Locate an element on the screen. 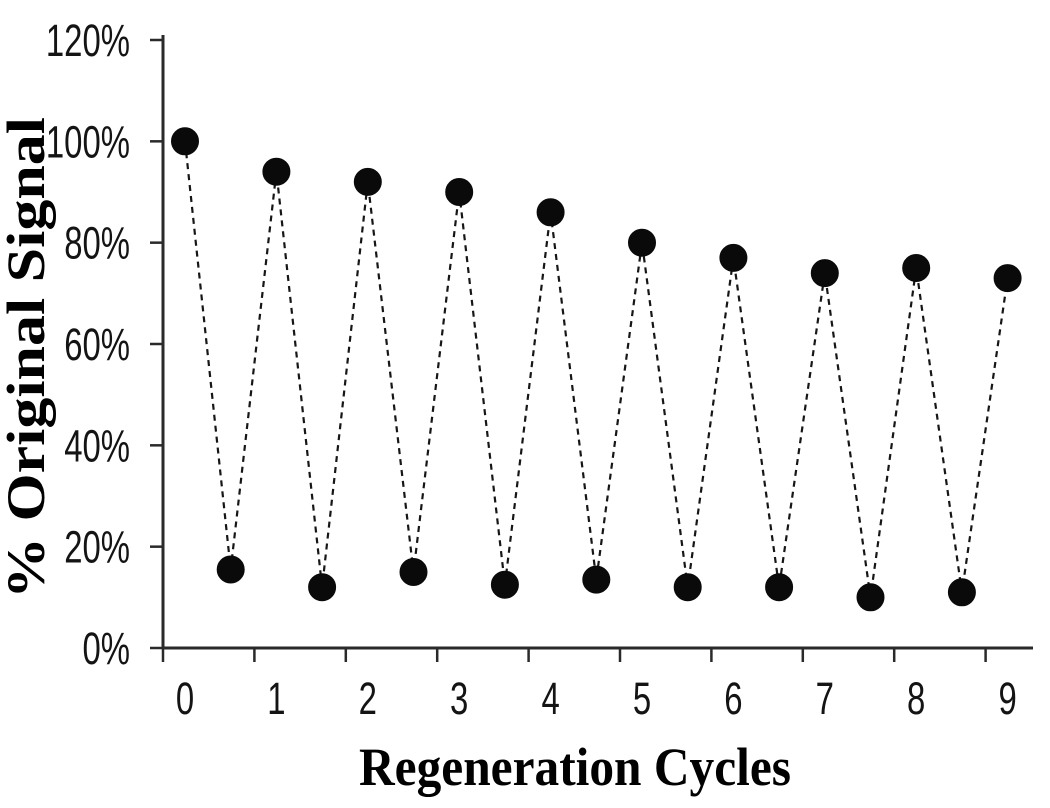  x-tick-label: 0 is located at coordinates (185, 698).